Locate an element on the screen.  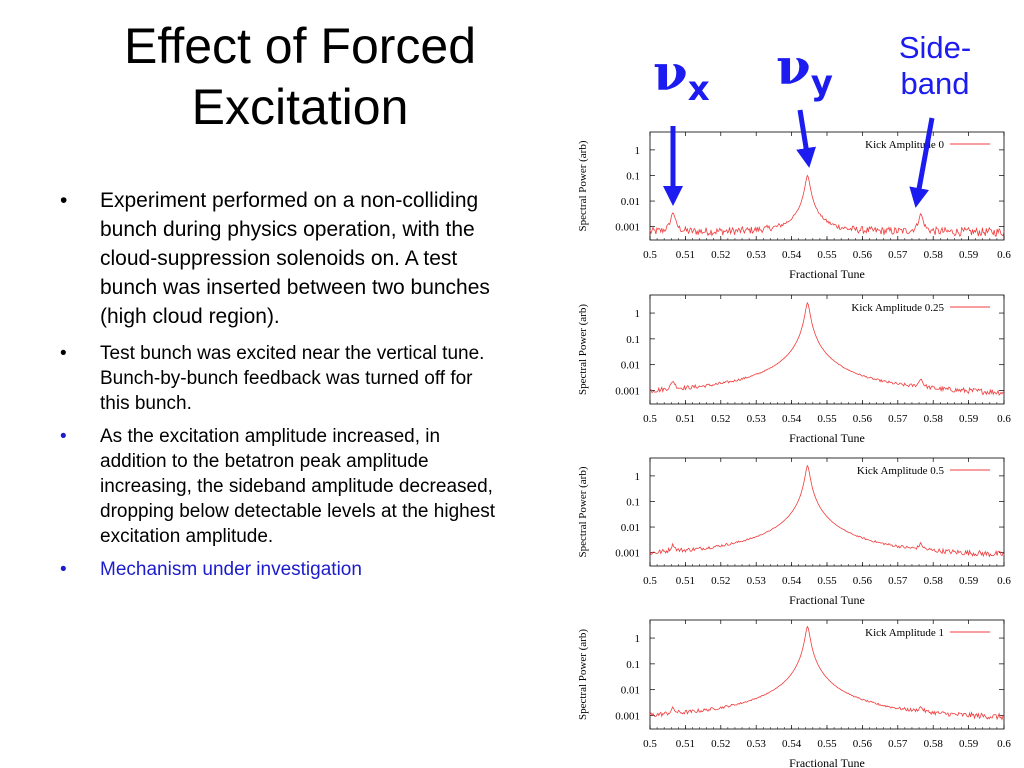
nu-y-label: νy is located at coordinates (804, 75).